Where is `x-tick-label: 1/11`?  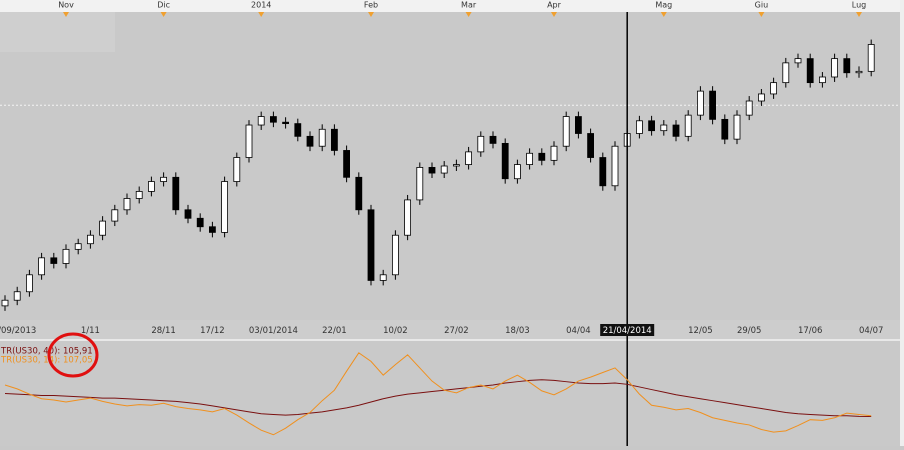
x-tick-label: 1/11 is located at coordinates (90, 331).